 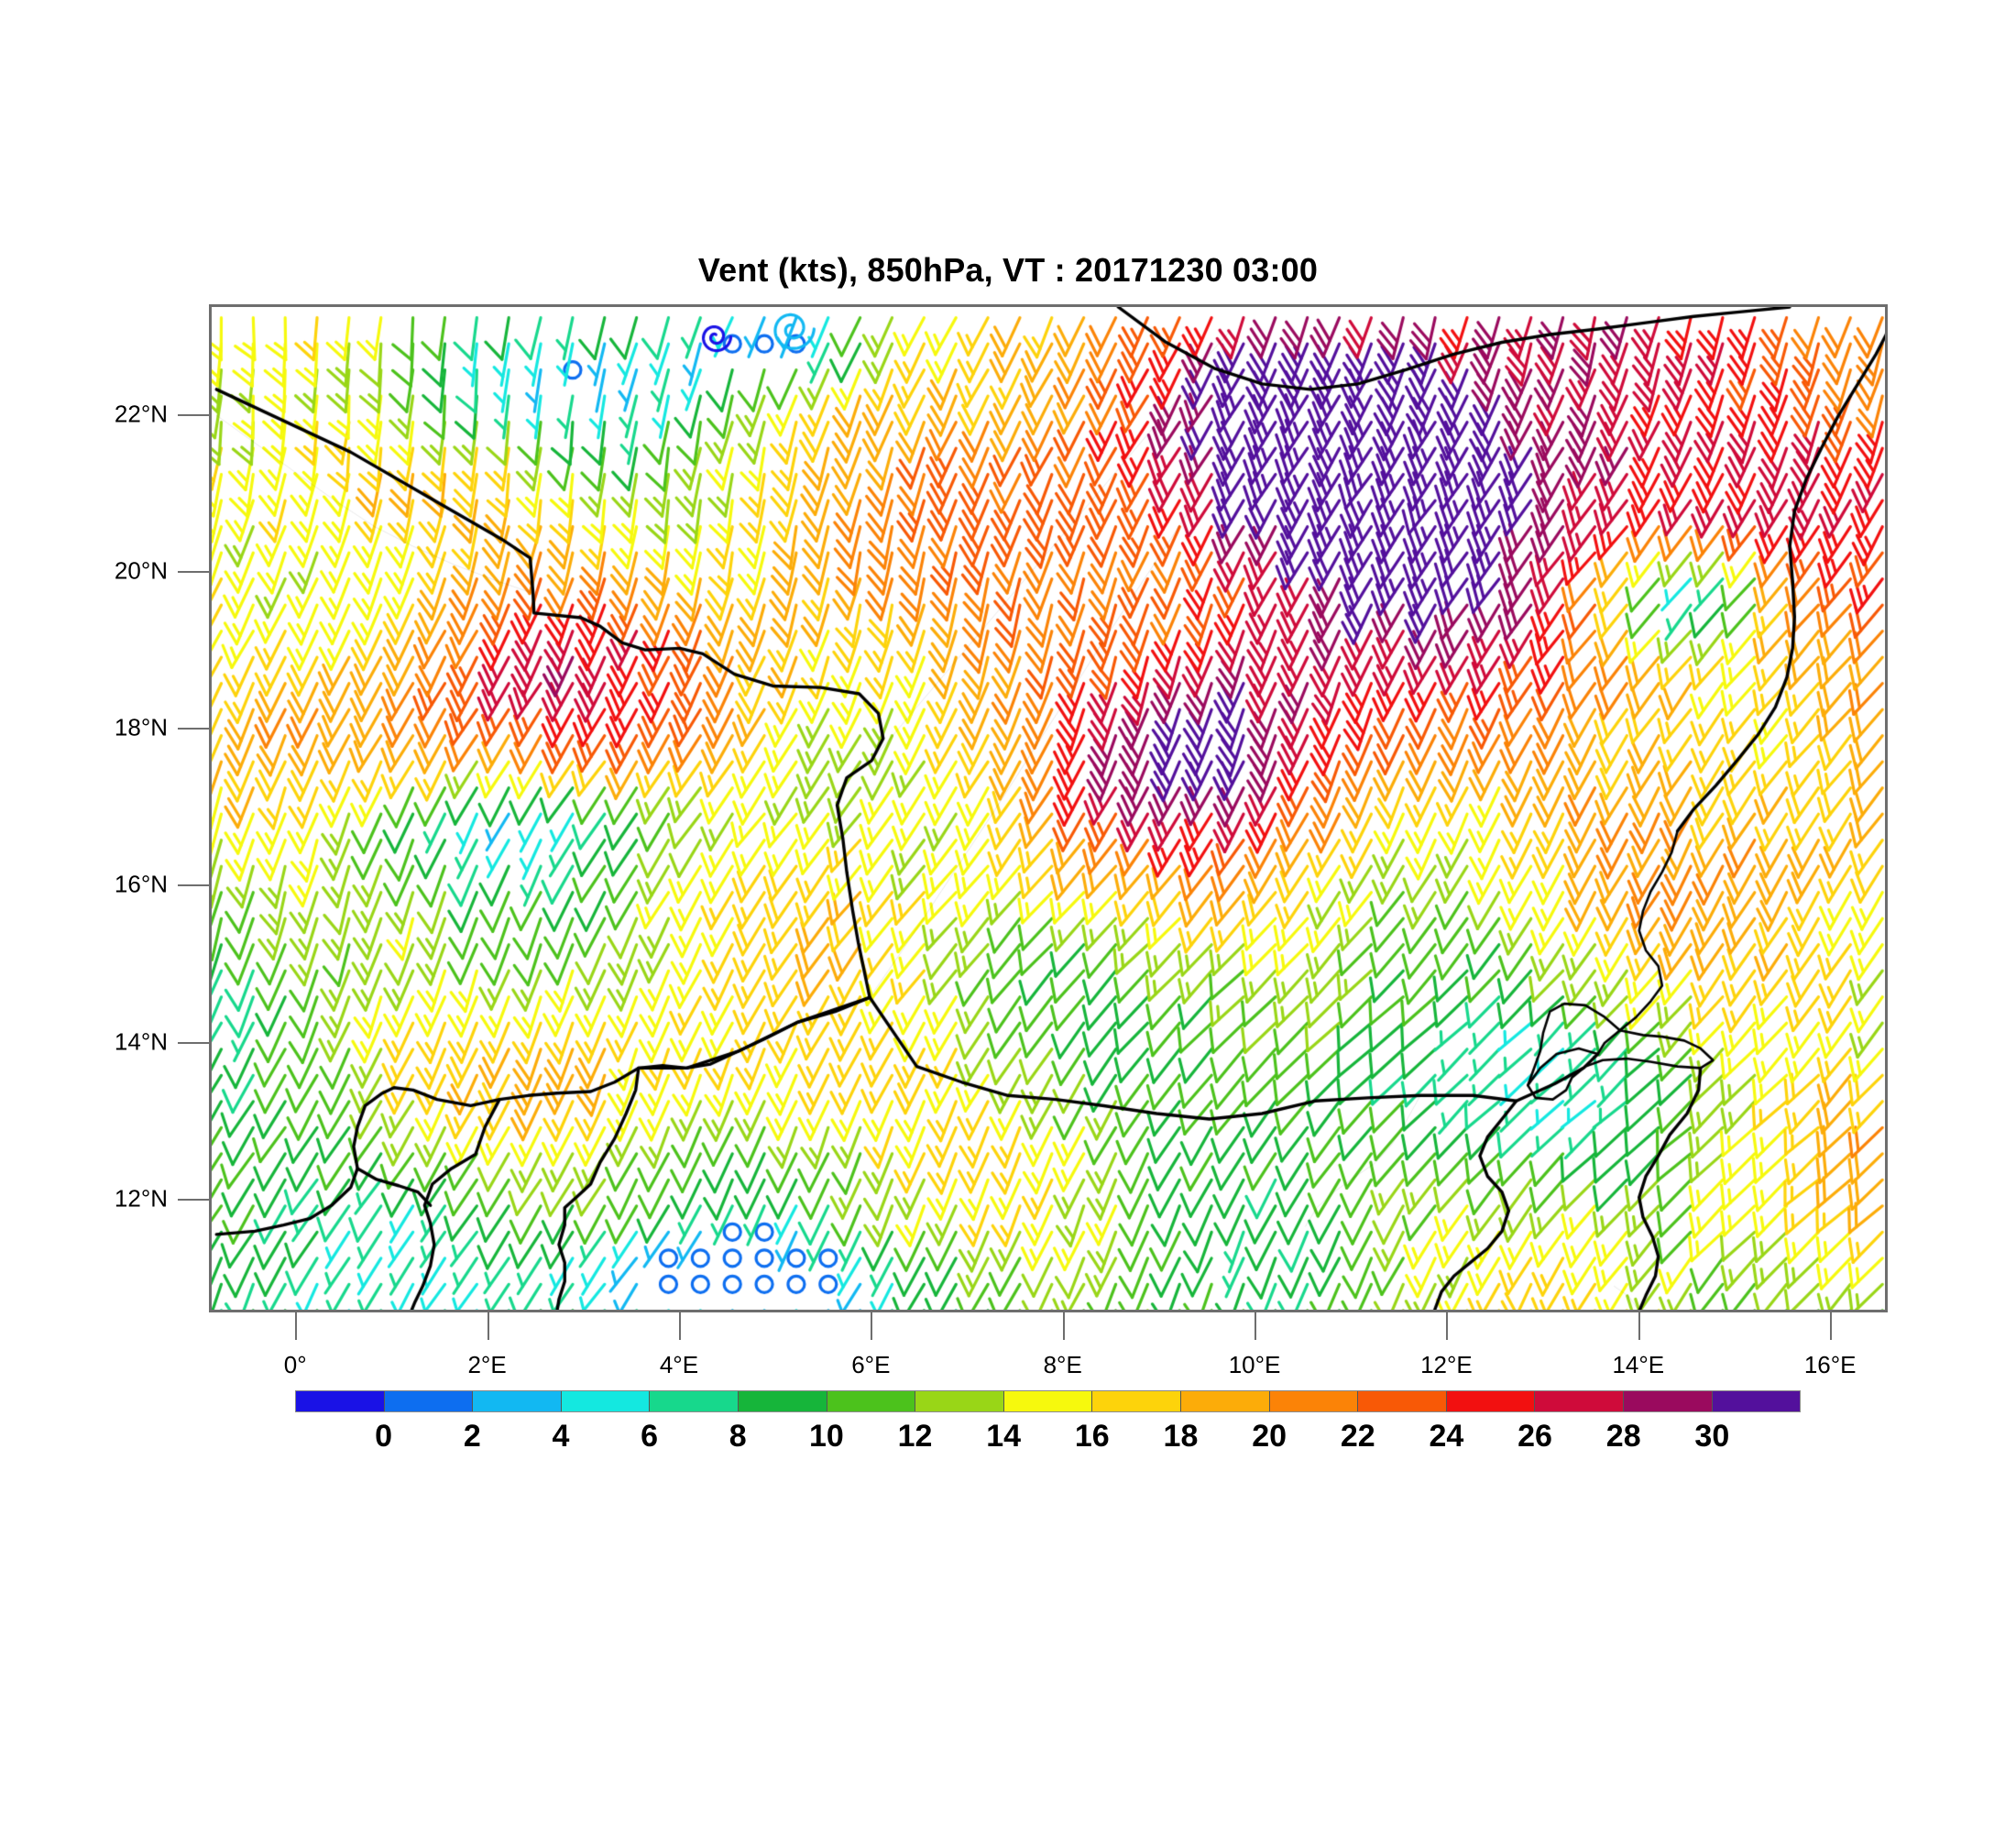 What do you see at coordinates (679, 1364) in the screenshot?
I see `x-tick-label: 4°E` at bounding box center [679, 1364].